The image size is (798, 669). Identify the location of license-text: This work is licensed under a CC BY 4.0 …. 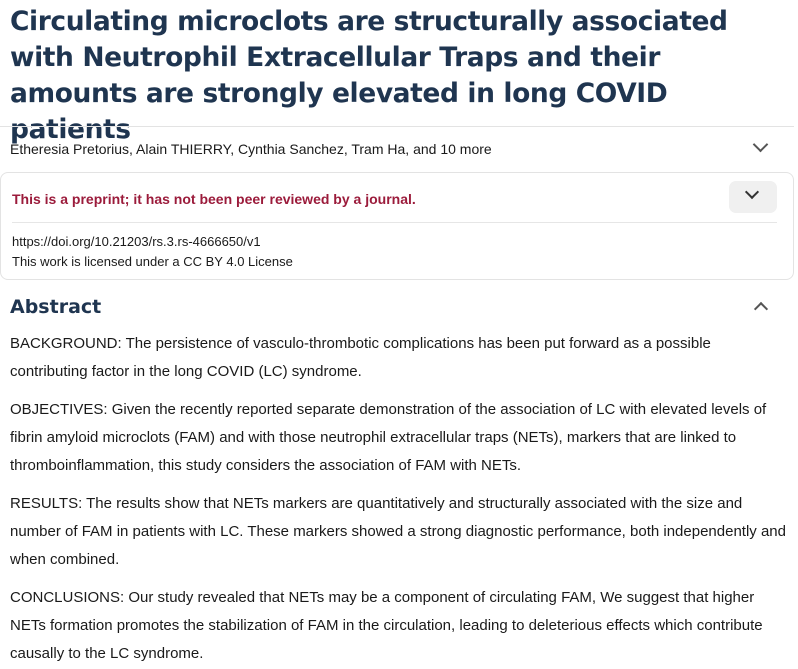
(152, 261).